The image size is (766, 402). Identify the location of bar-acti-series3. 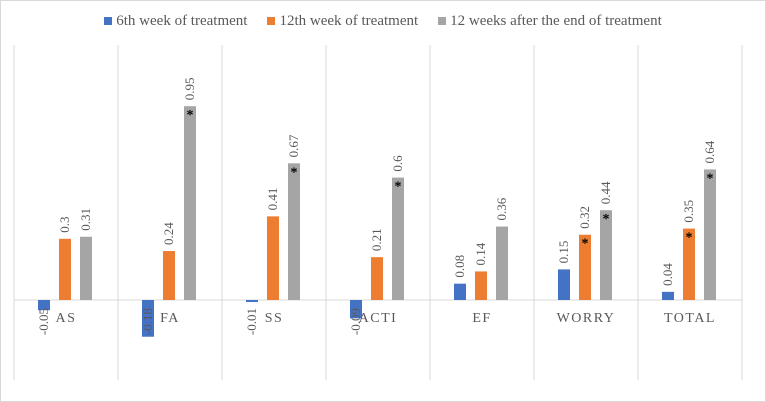
(398, 238).